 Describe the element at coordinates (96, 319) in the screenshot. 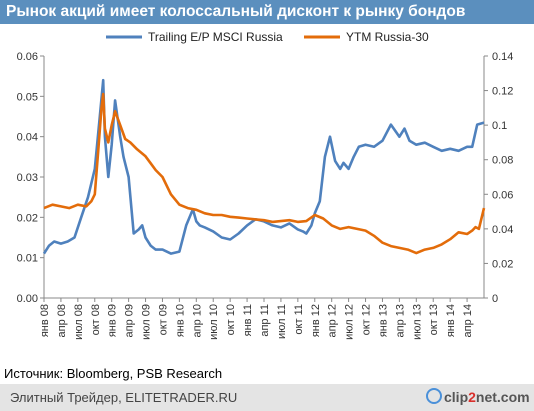

I see `x-tick-label: окт 08` at that location.